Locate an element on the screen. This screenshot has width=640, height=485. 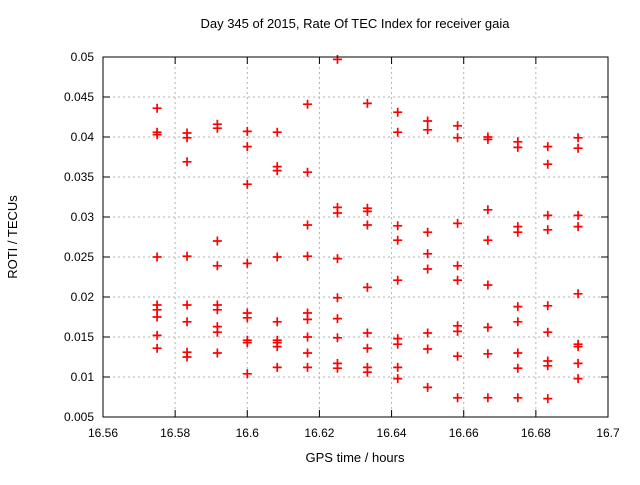
y-tick-label: 0.035 is located at coordinates (79, 177).